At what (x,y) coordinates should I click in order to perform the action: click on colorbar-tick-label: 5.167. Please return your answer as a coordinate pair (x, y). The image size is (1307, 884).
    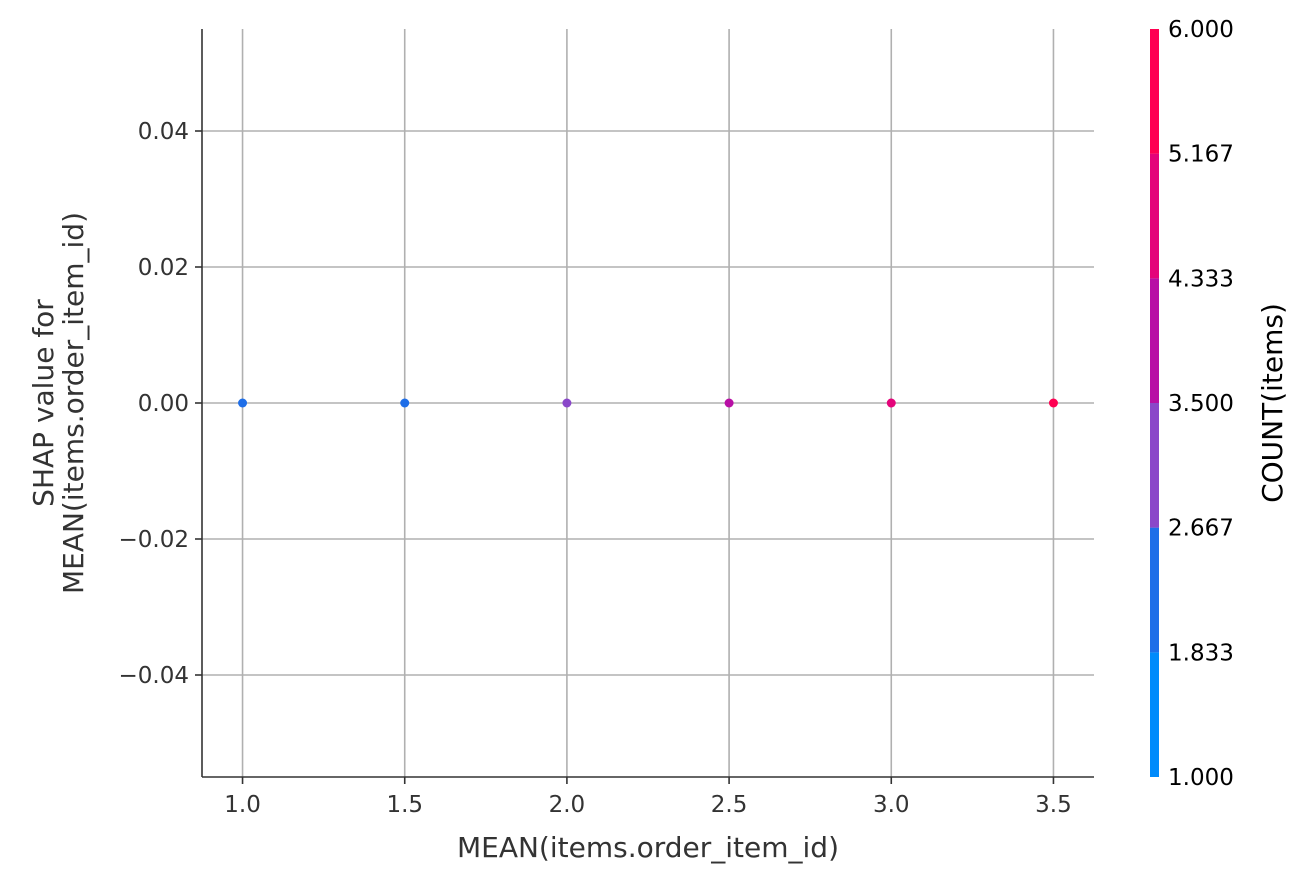
    Looking at the image, I should click on (1201, 155).